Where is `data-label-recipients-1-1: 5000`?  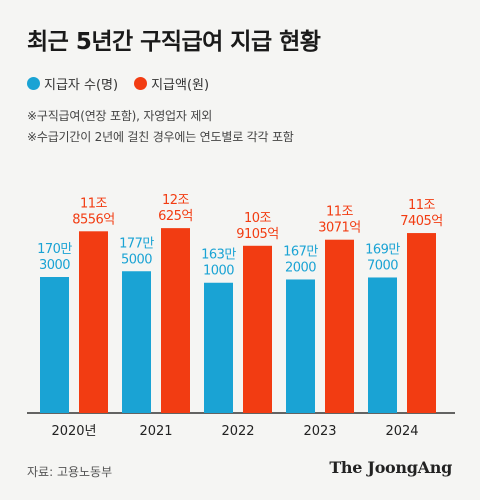
data-label-recipients-1-1: 5000 is located at coordinates (136, 259).